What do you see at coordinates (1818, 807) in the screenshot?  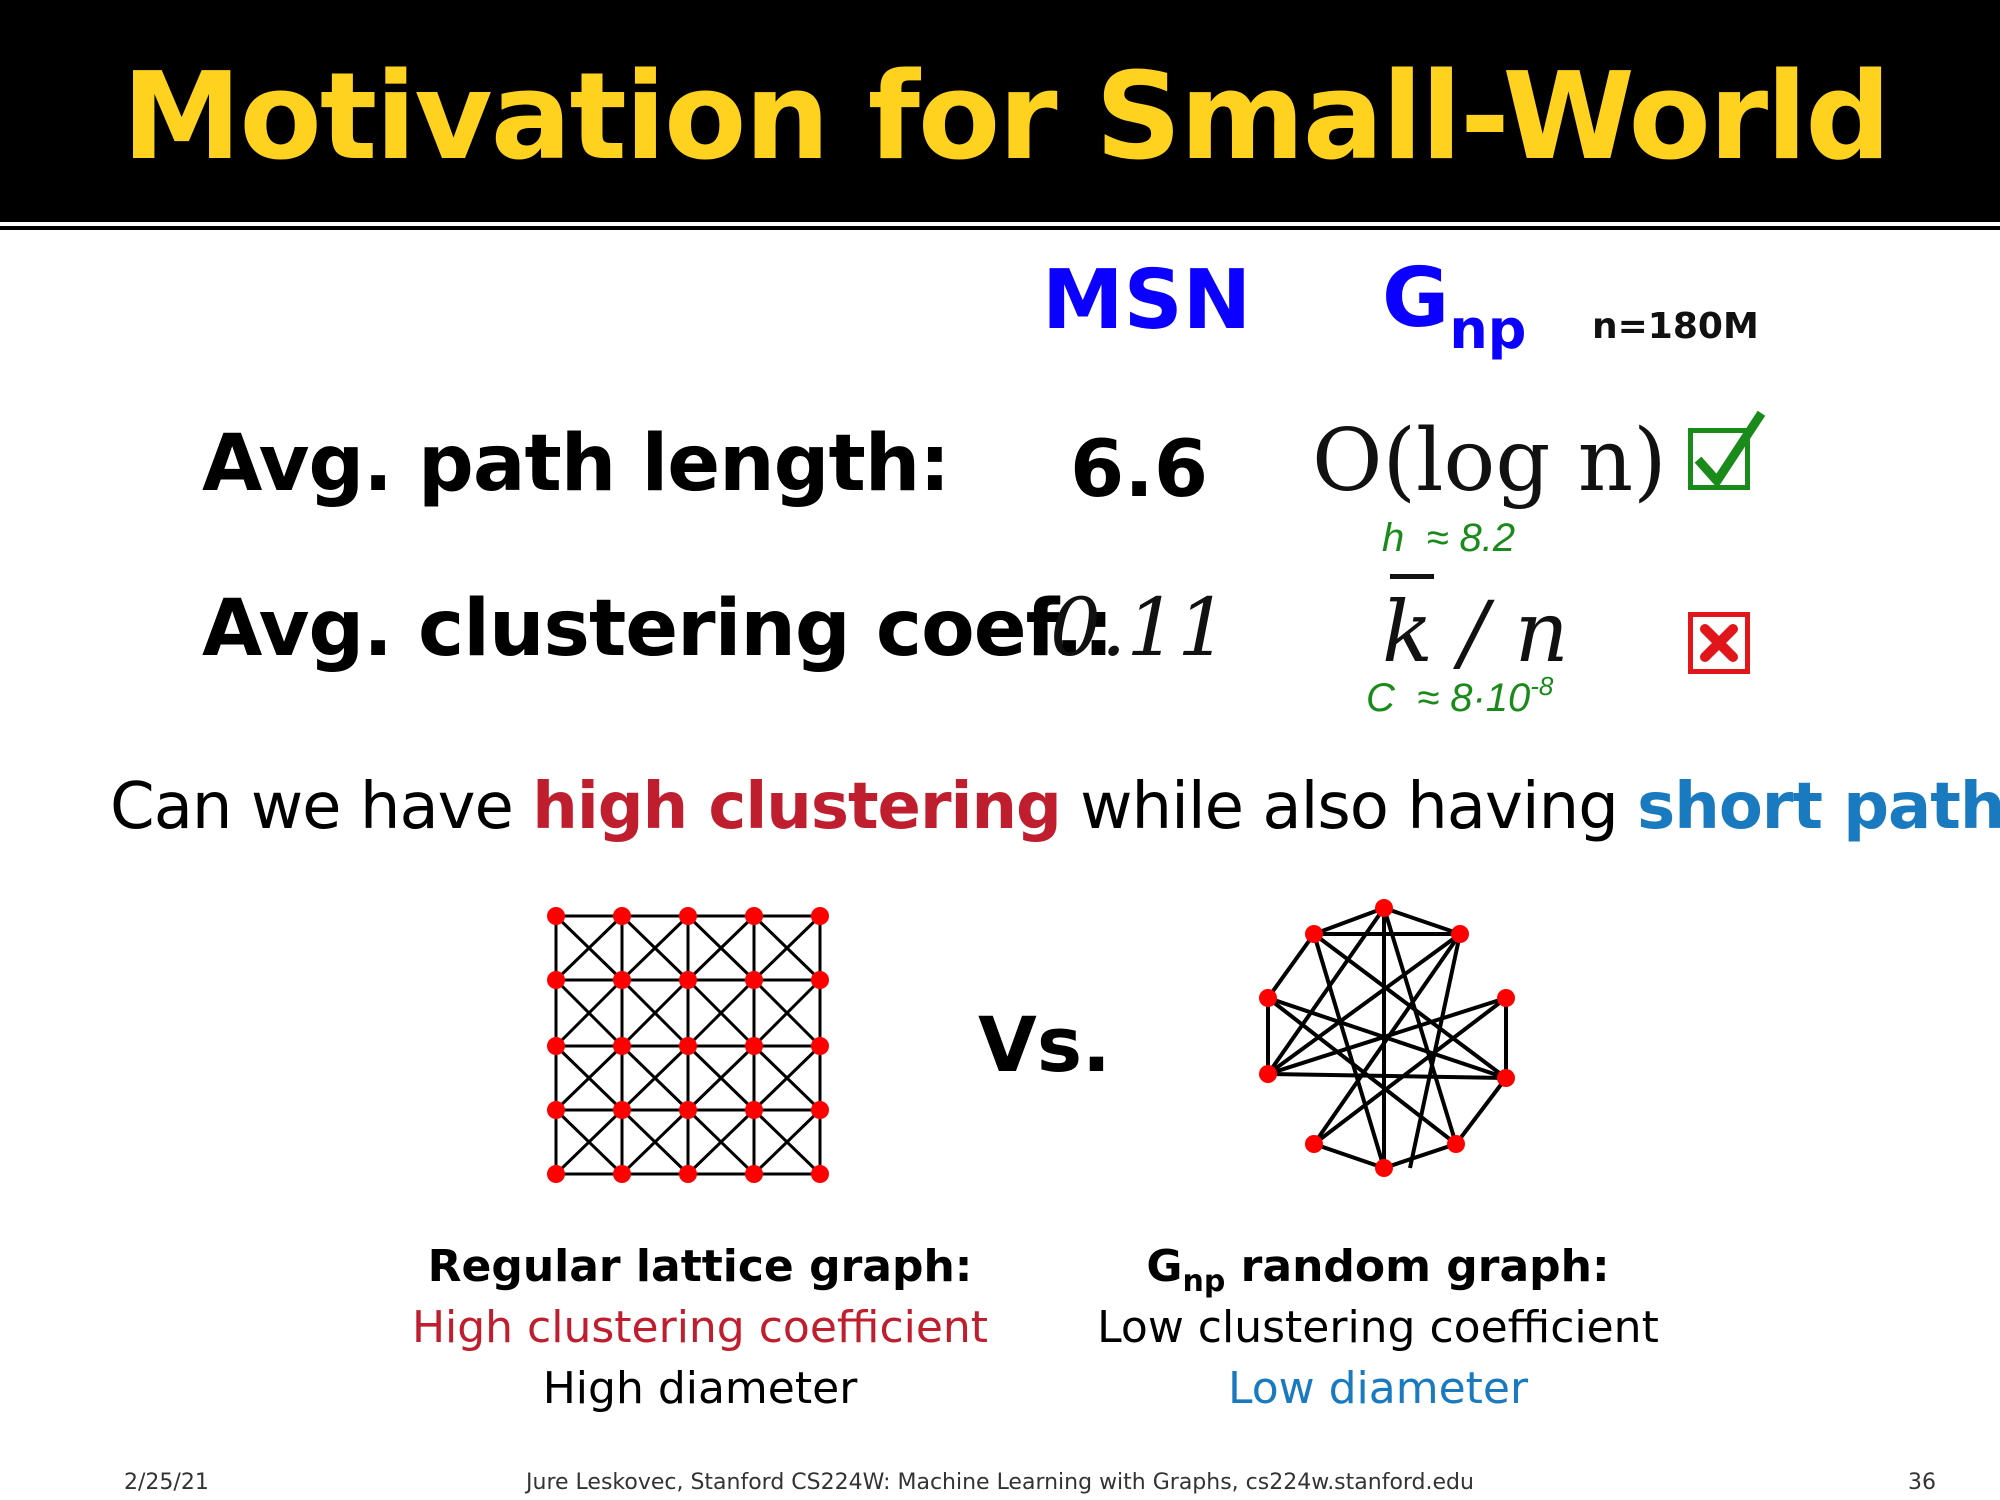 I see `question-short-paths: short paths` at bounding box center [1818, 807].